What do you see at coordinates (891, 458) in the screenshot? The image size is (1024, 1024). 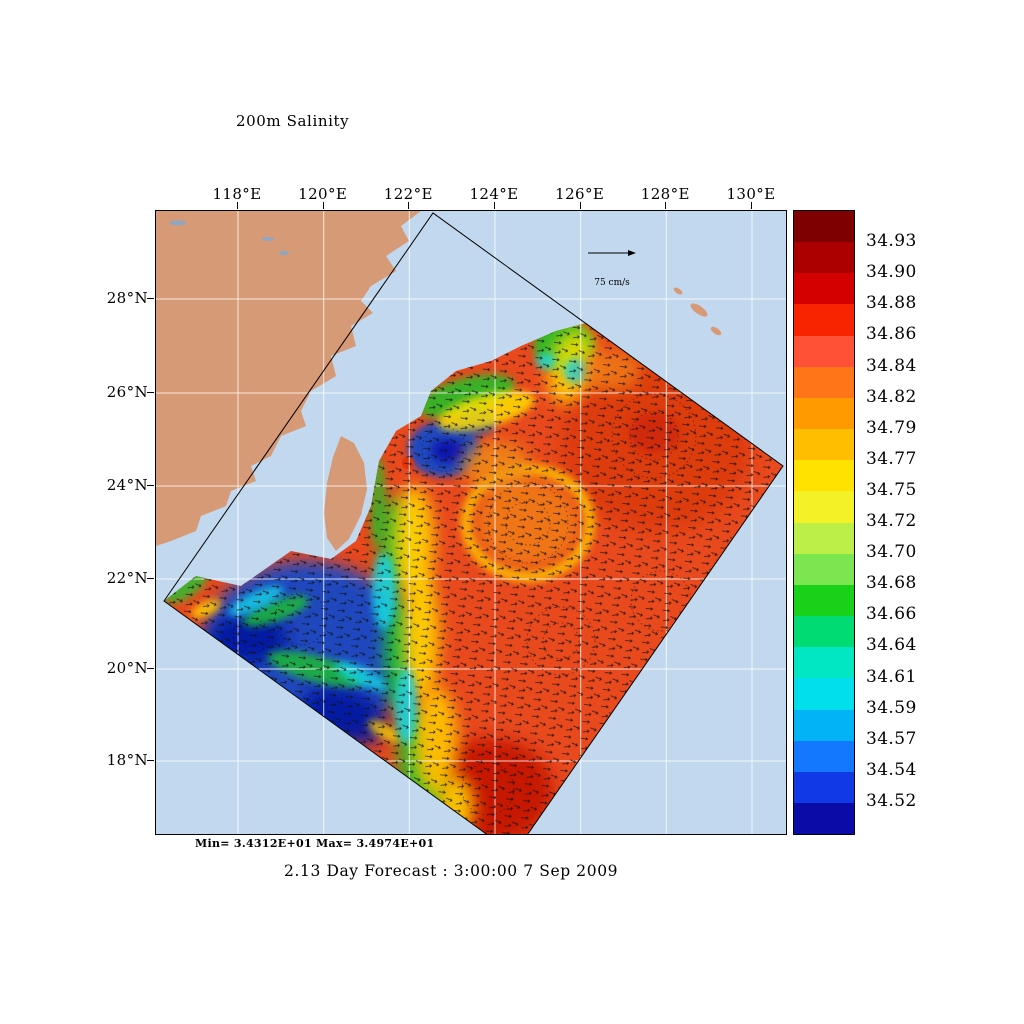 I see `colorbar-tick-label: 34.77` at bounding box center [891, 458].